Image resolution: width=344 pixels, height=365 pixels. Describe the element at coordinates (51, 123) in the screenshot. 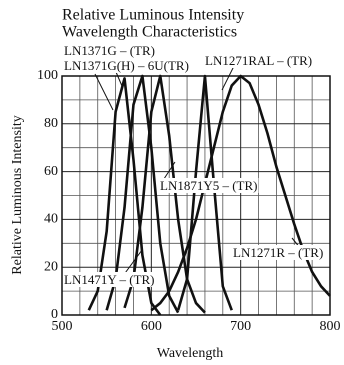

I see `y-tick-label: 80` at that location.